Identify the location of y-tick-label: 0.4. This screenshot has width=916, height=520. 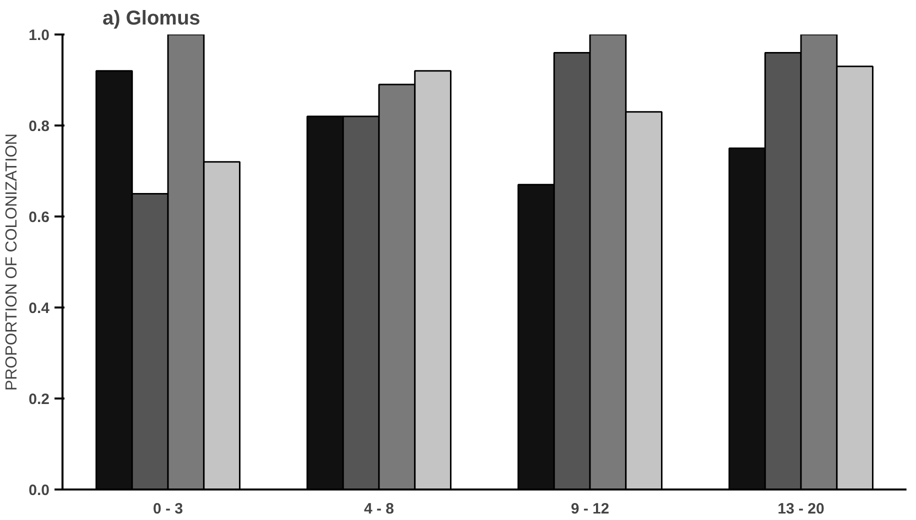
(39, 308).